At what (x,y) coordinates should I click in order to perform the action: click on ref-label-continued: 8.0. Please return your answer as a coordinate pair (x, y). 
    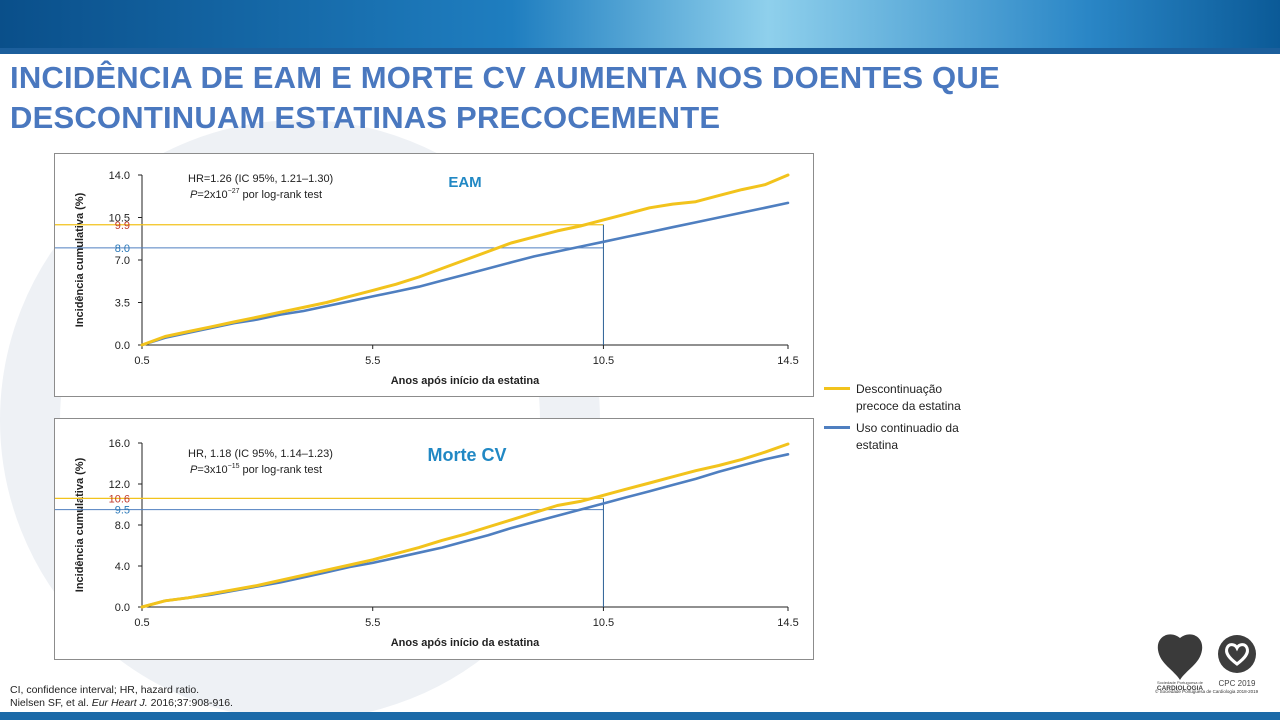
    Looking at the image, I should click on (122, 249).